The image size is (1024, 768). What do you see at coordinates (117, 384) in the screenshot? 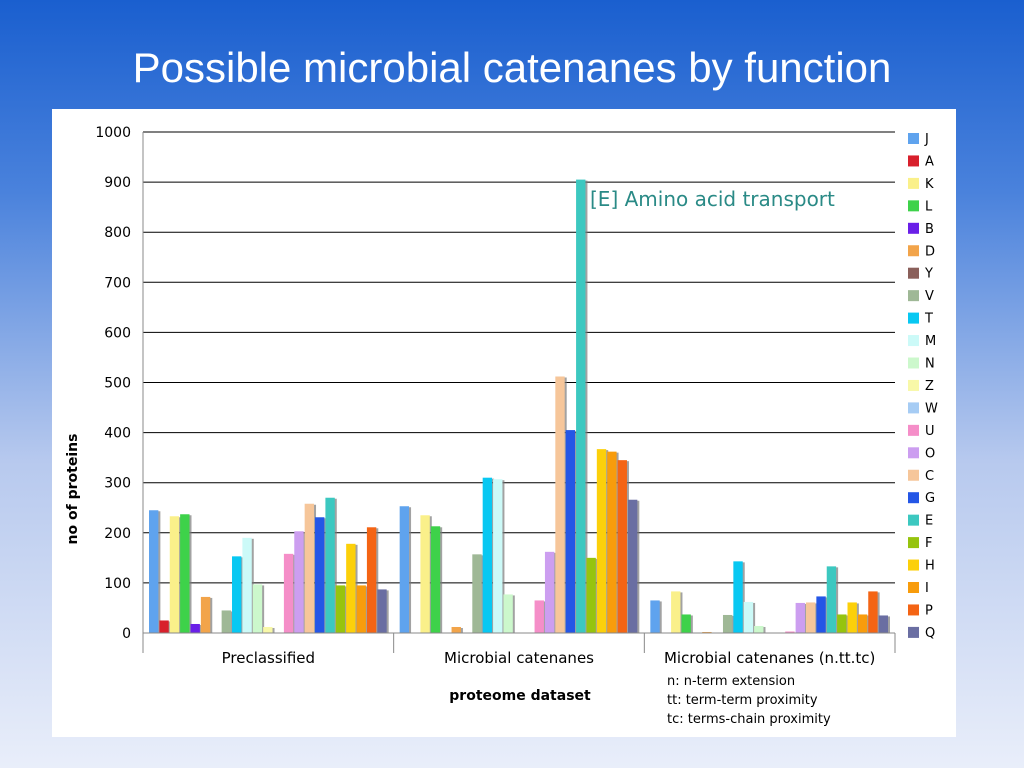
I see `y-tick-label: 500` at bounding box center [117, 384].